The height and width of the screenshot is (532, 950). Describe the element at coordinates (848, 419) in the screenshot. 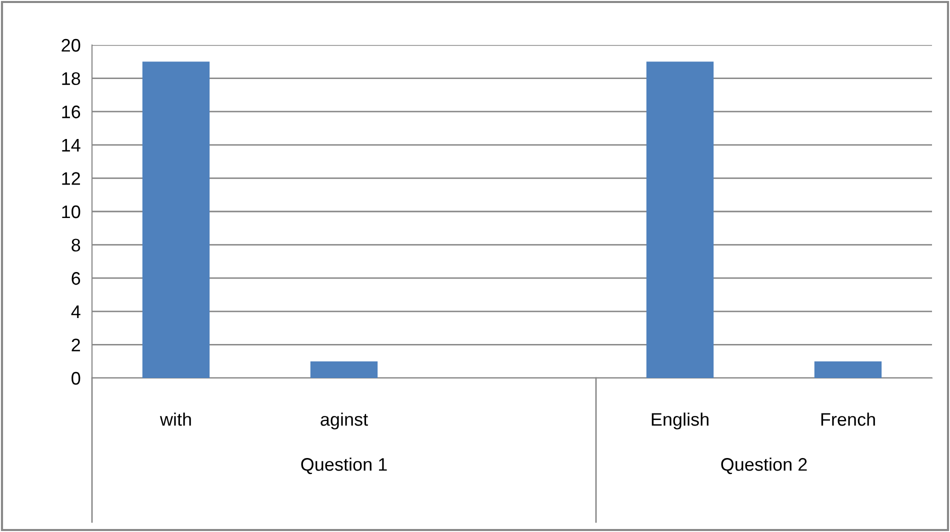

I see `x-tick-label: French` at that location.